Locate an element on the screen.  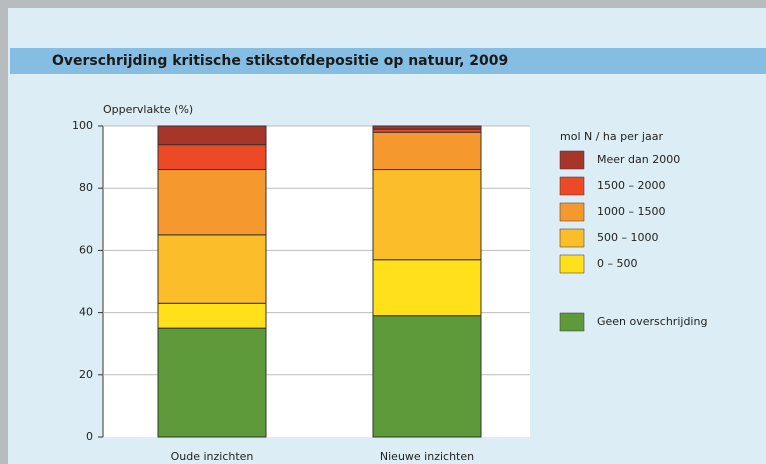
y-tick-label: 20 is located at coordinates (86, 374).